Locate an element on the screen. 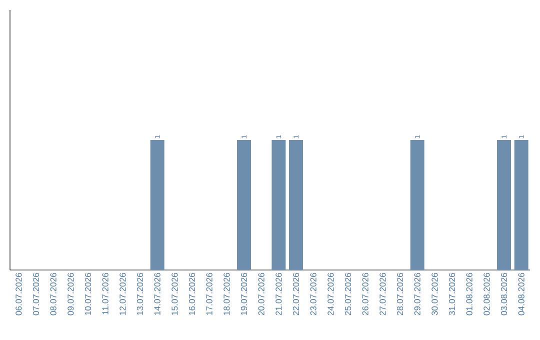 This screenshot has width=540, height=340. x-tick-label: 03.08.2026 is located at coordinates (504, 294).